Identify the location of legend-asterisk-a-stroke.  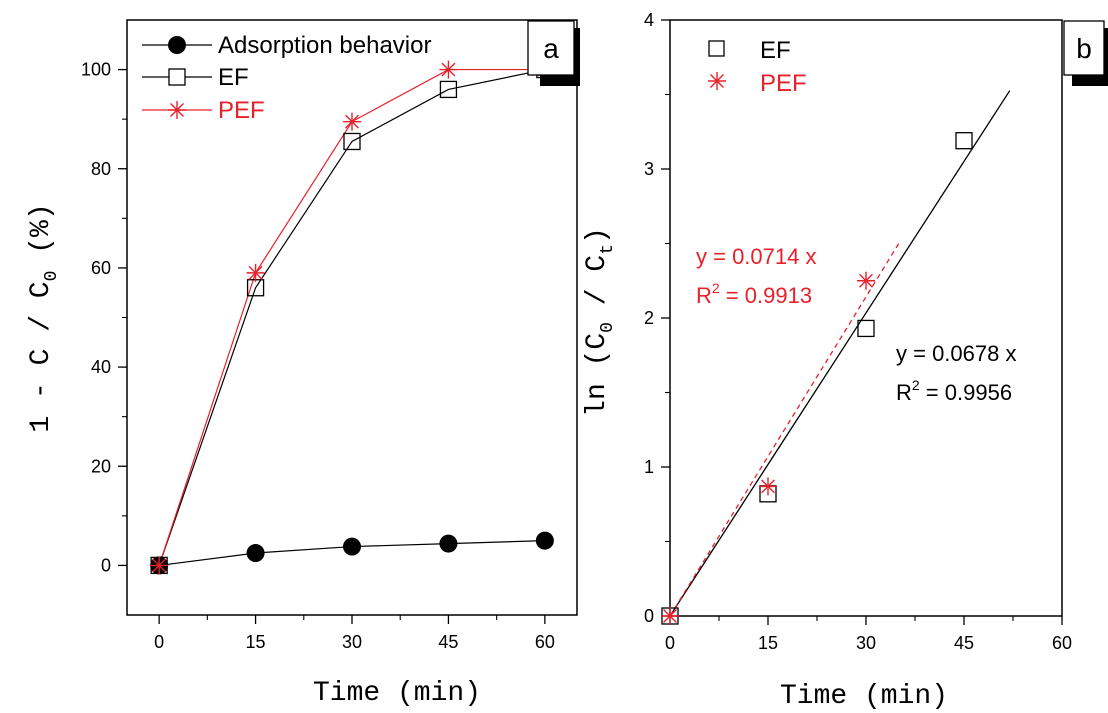
(177, 110).